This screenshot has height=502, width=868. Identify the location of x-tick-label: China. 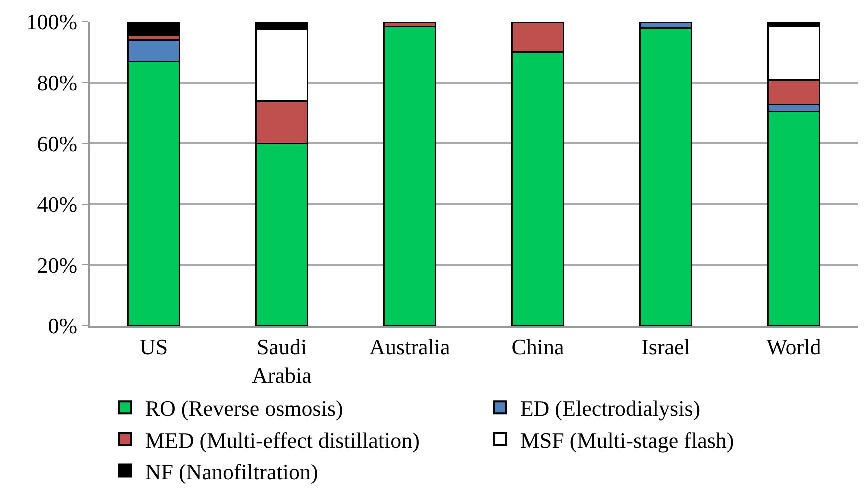
(538, 347).